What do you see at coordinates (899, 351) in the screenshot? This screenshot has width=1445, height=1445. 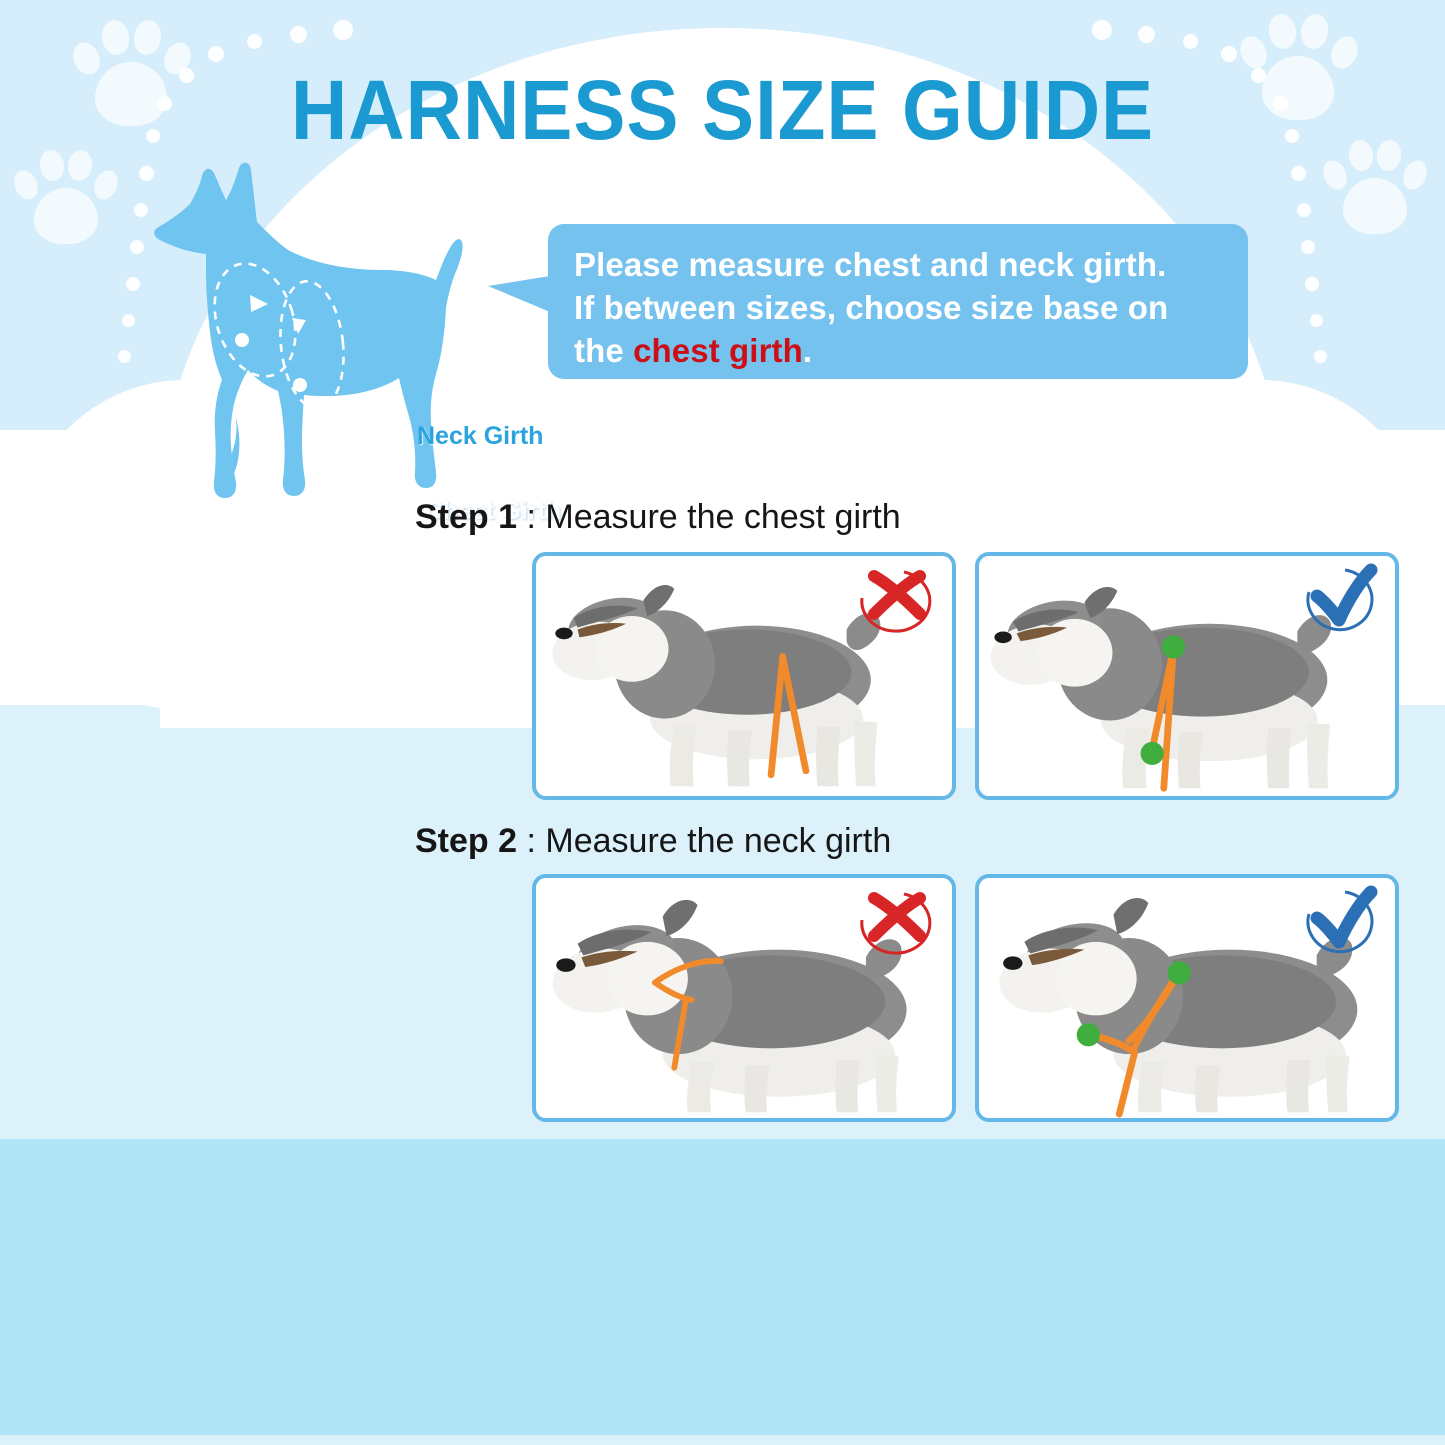 I see `instruction-line-3: the chest girth.` at bounding box center [899, 351].